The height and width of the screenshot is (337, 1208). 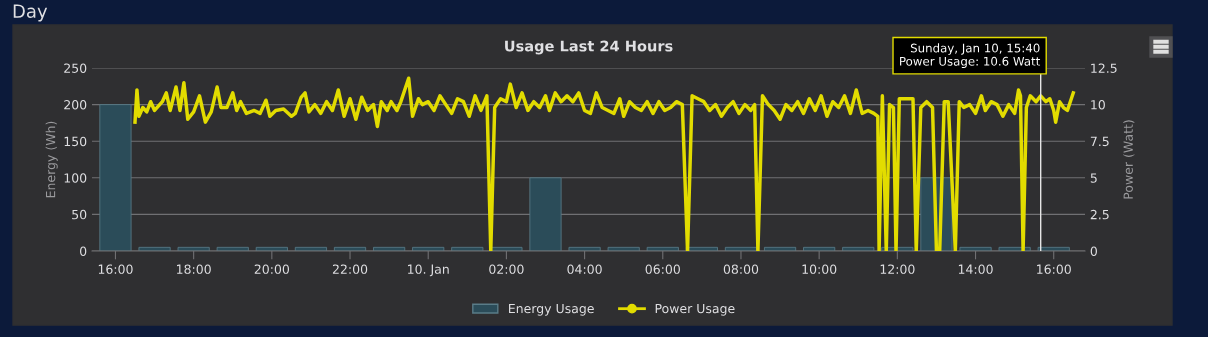 I want to click on x-tick-label: 18:00, so click(x=194, y=269).